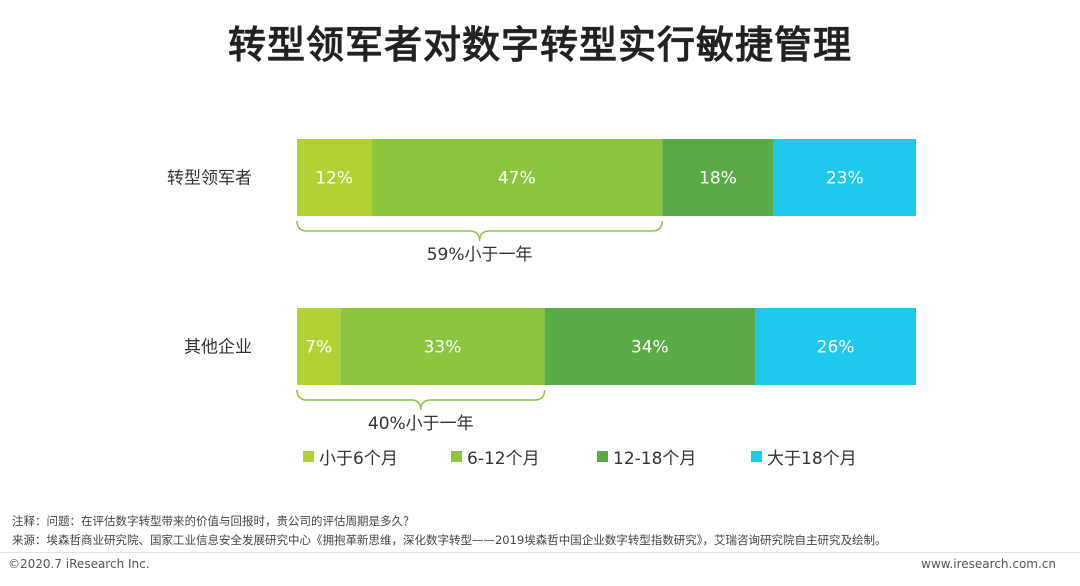 This screenshot has width=1080, height=586. I want to click on legend-label-gt18: 大于18个月, so click(812, 458).